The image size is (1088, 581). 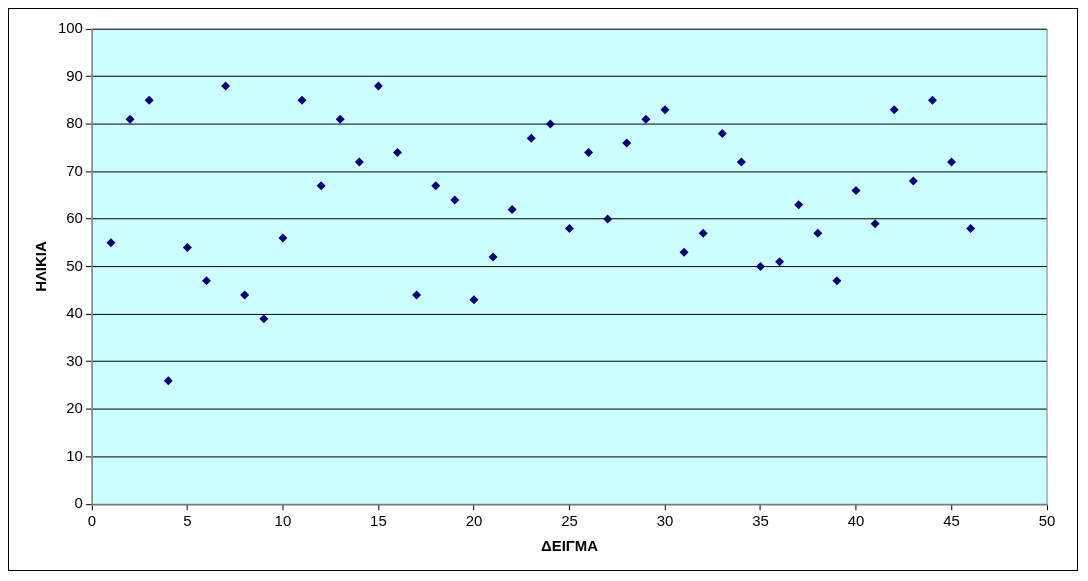 What do you see at coordinates (74, 170) in the screenshot?
I see `y-tick-label: 70` at bounding box center [74, 170].